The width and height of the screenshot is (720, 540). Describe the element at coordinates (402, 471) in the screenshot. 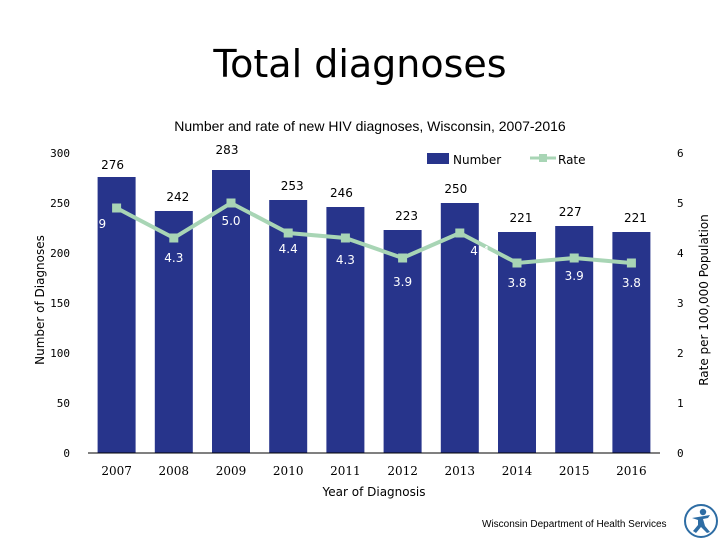

I see `x-tick-label: 2012` at that location.